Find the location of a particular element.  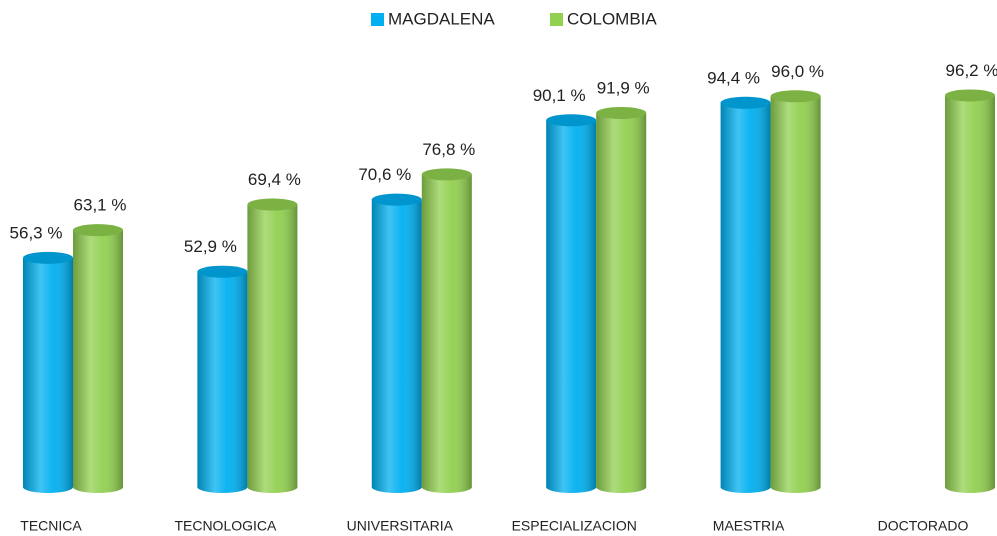

value-label: 56,3 % is located at coordinates (36, 232).